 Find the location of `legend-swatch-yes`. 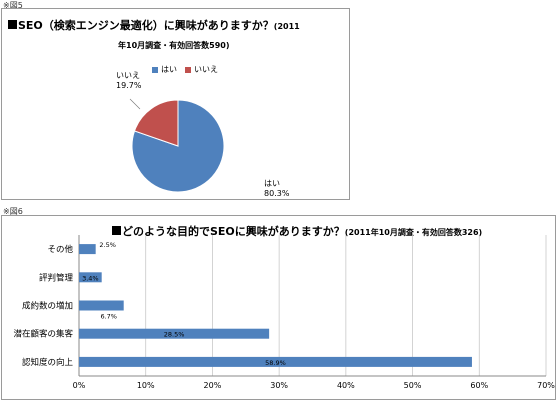

legend-swatch-yes is located at coordinates (155, 69).